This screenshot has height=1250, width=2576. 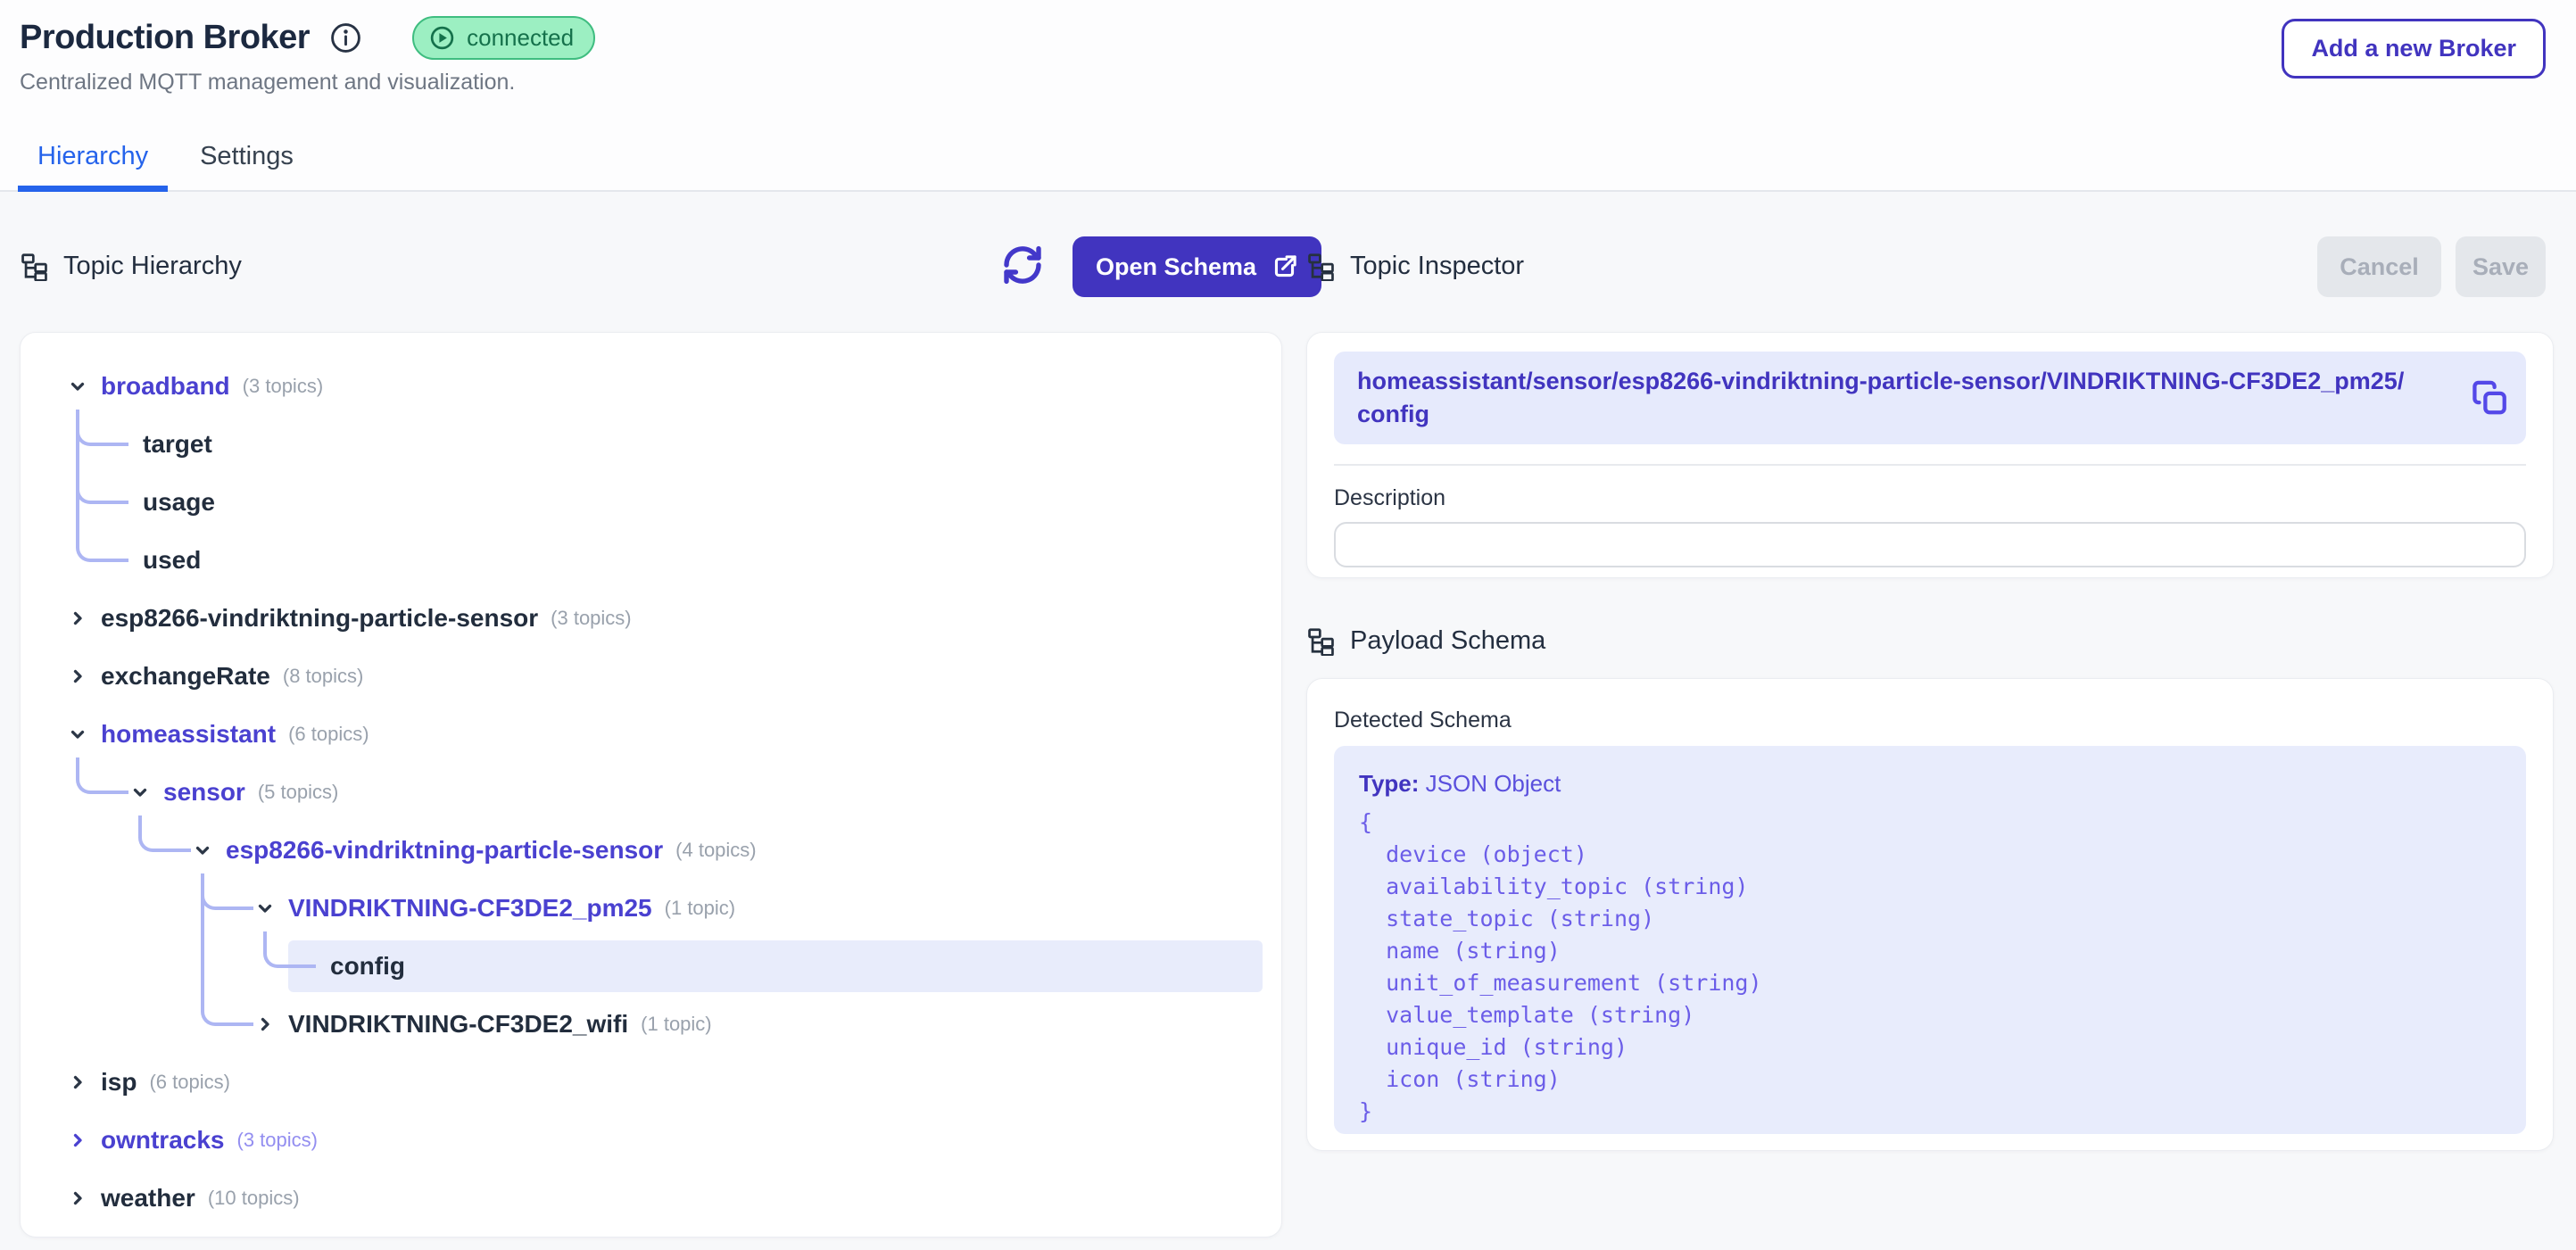 I want to click on tree-node-label: weather, so click(x=148, y=1198).